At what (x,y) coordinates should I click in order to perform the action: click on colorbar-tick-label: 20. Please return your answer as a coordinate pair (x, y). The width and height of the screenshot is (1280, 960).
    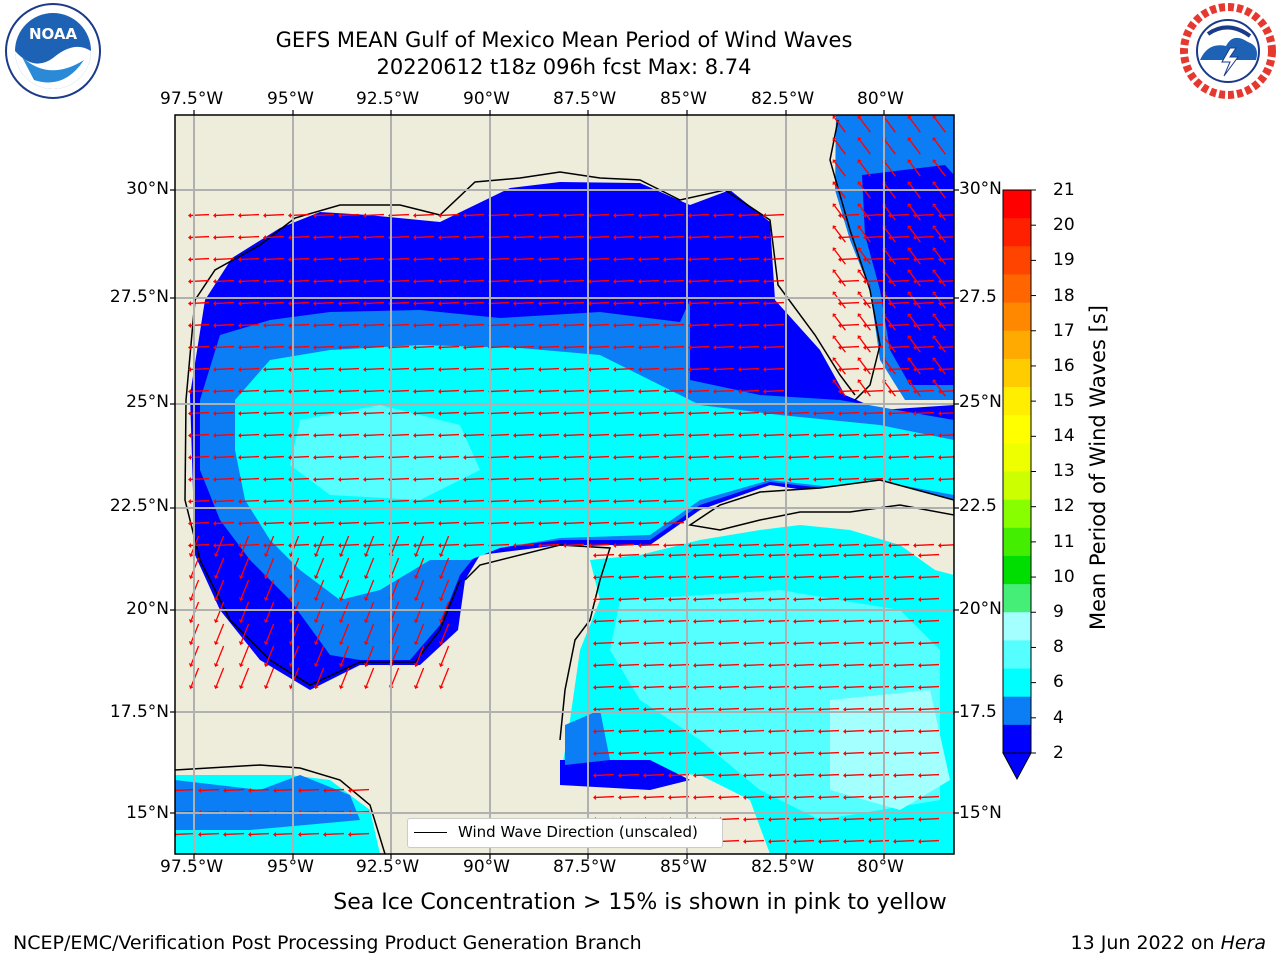
    Looking at the image, I should click on (1064, 225).